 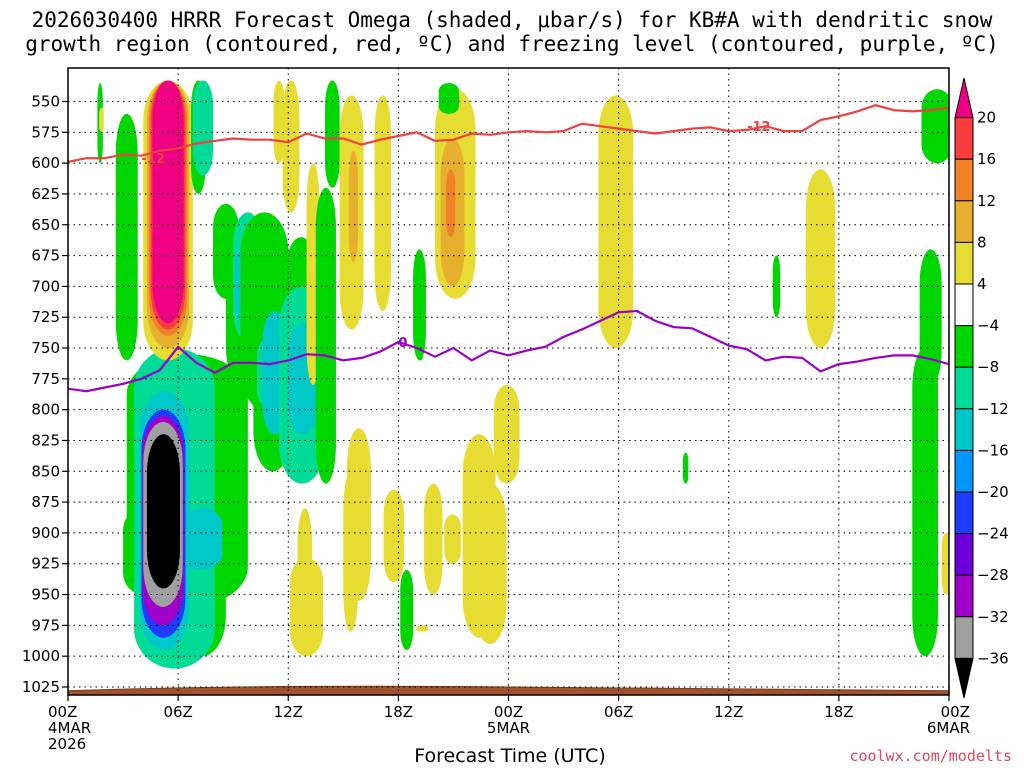 What do you see at coordinates (402, 343) in the screenshot?
I see `contour-label: 0` at bounding box center [402, 343].